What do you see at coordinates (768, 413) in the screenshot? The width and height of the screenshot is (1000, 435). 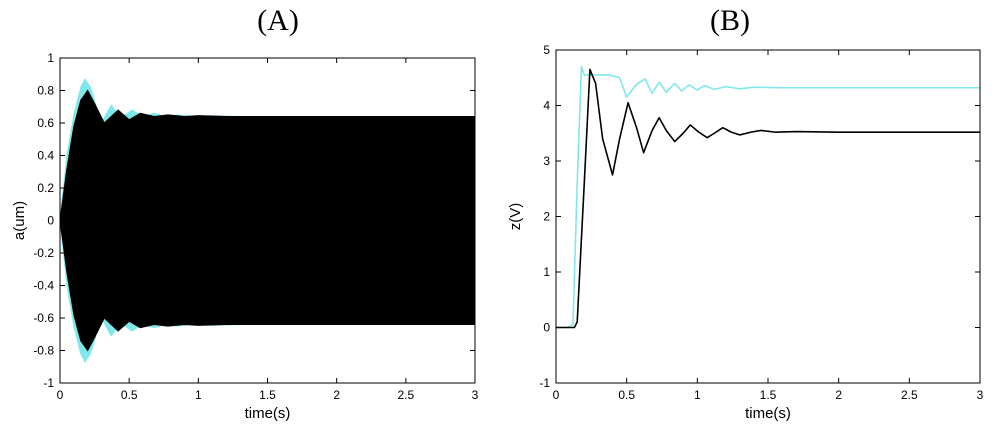 I see `panel-b-x-axis-title: time(s)` at bounding box center [768, 413].